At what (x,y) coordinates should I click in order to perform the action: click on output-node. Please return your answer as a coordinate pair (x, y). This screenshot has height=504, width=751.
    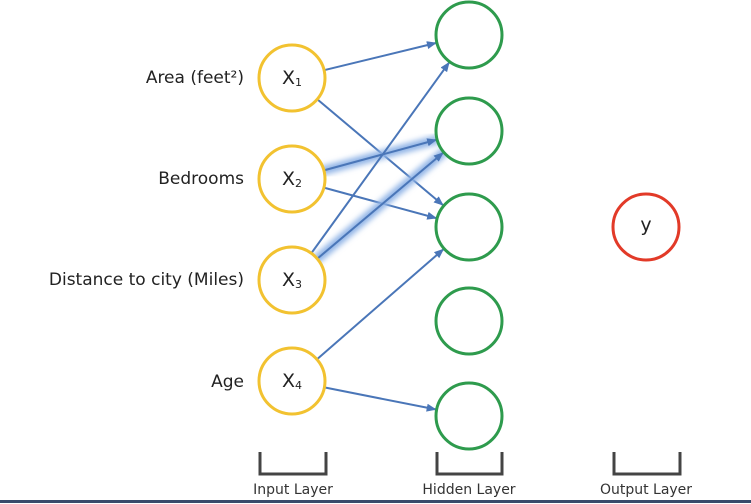
    Looking at the image, I should click on (646, 227).